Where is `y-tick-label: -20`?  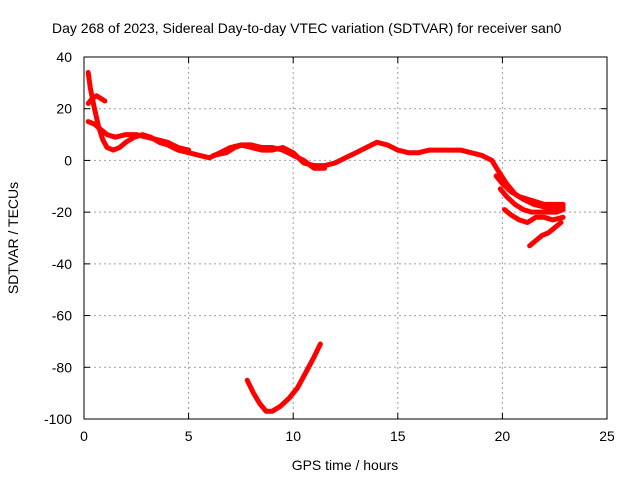 y-tick-label: -20 is located at coordinates (62, 212).